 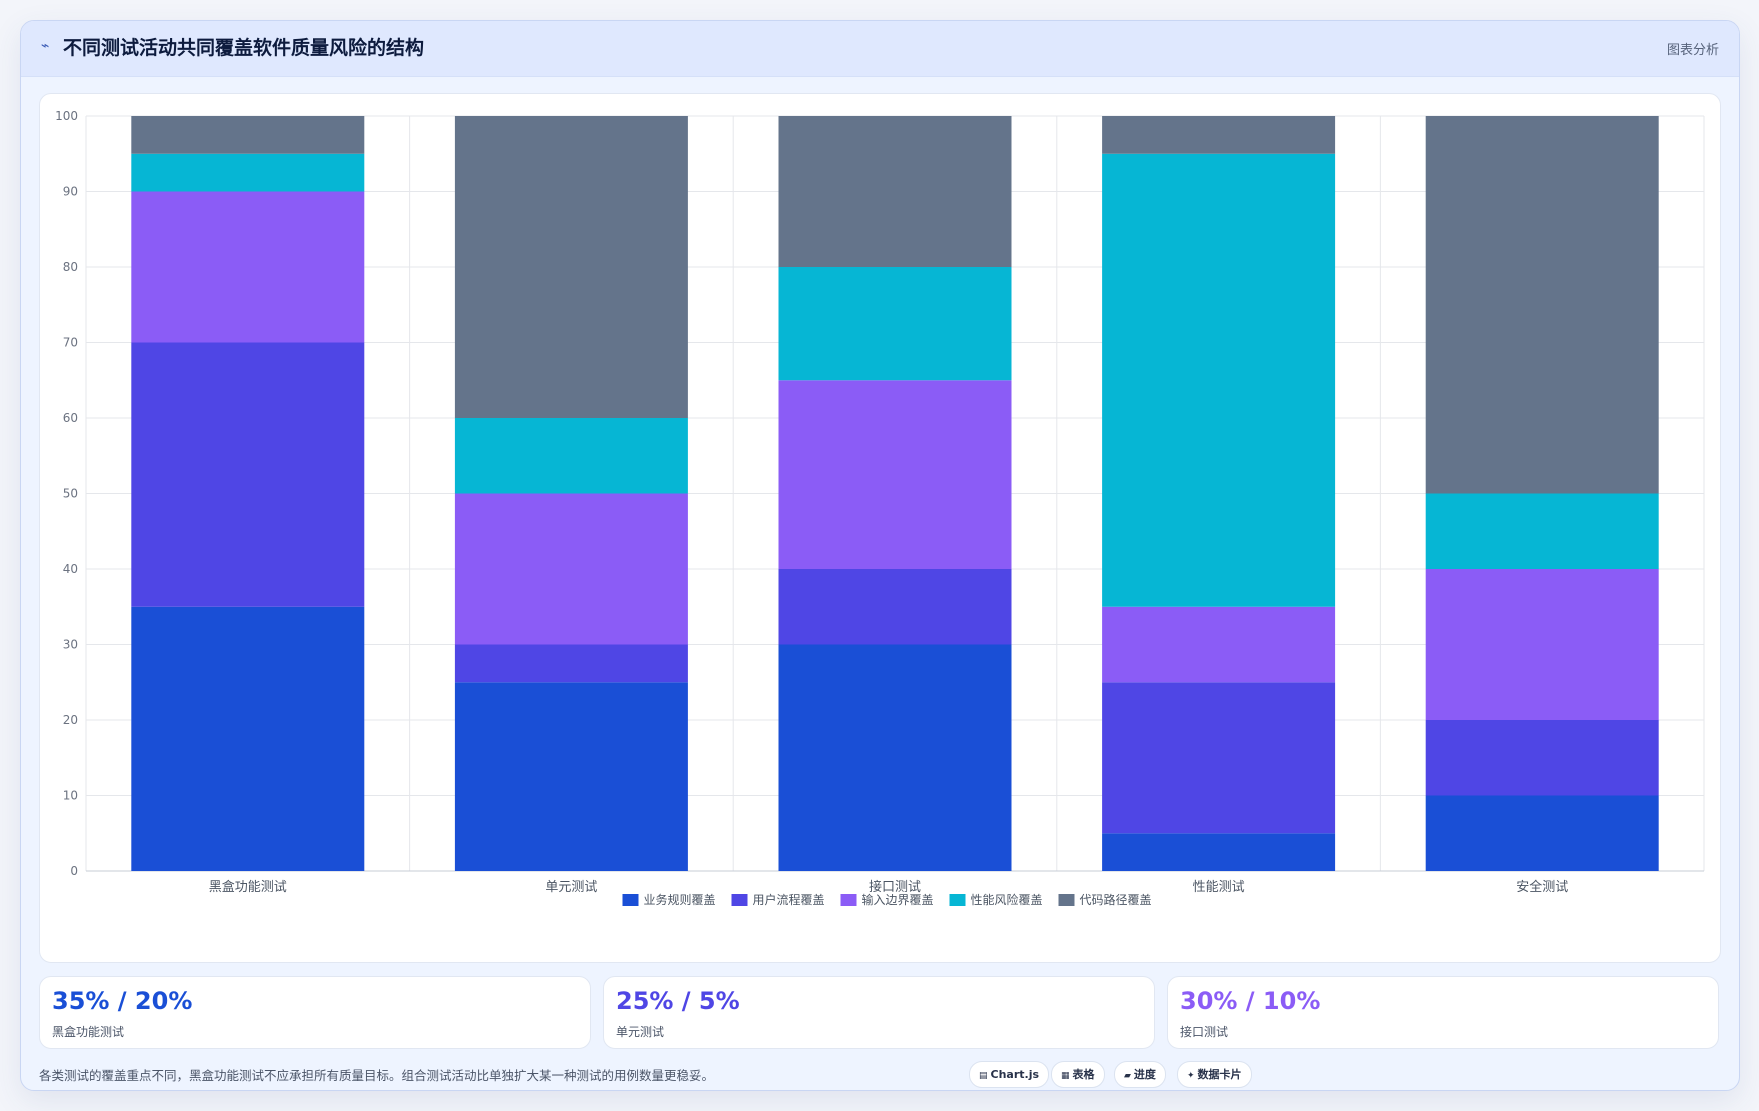 I want to click on y-tick-label: 0, so click(x=74, y=871).